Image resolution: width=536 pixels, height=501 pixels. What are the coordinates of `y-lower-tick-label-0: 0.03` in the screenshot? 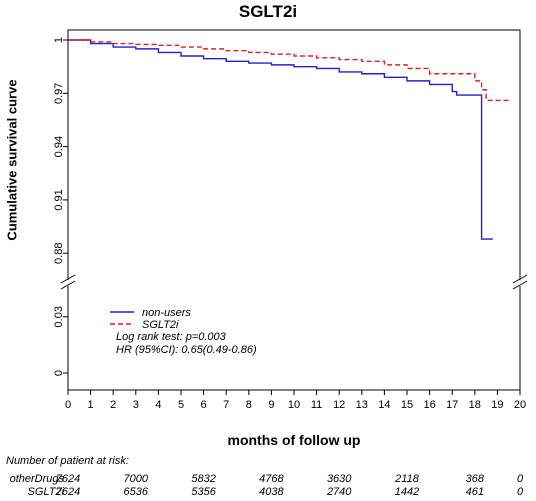 It's located at (59, 316).